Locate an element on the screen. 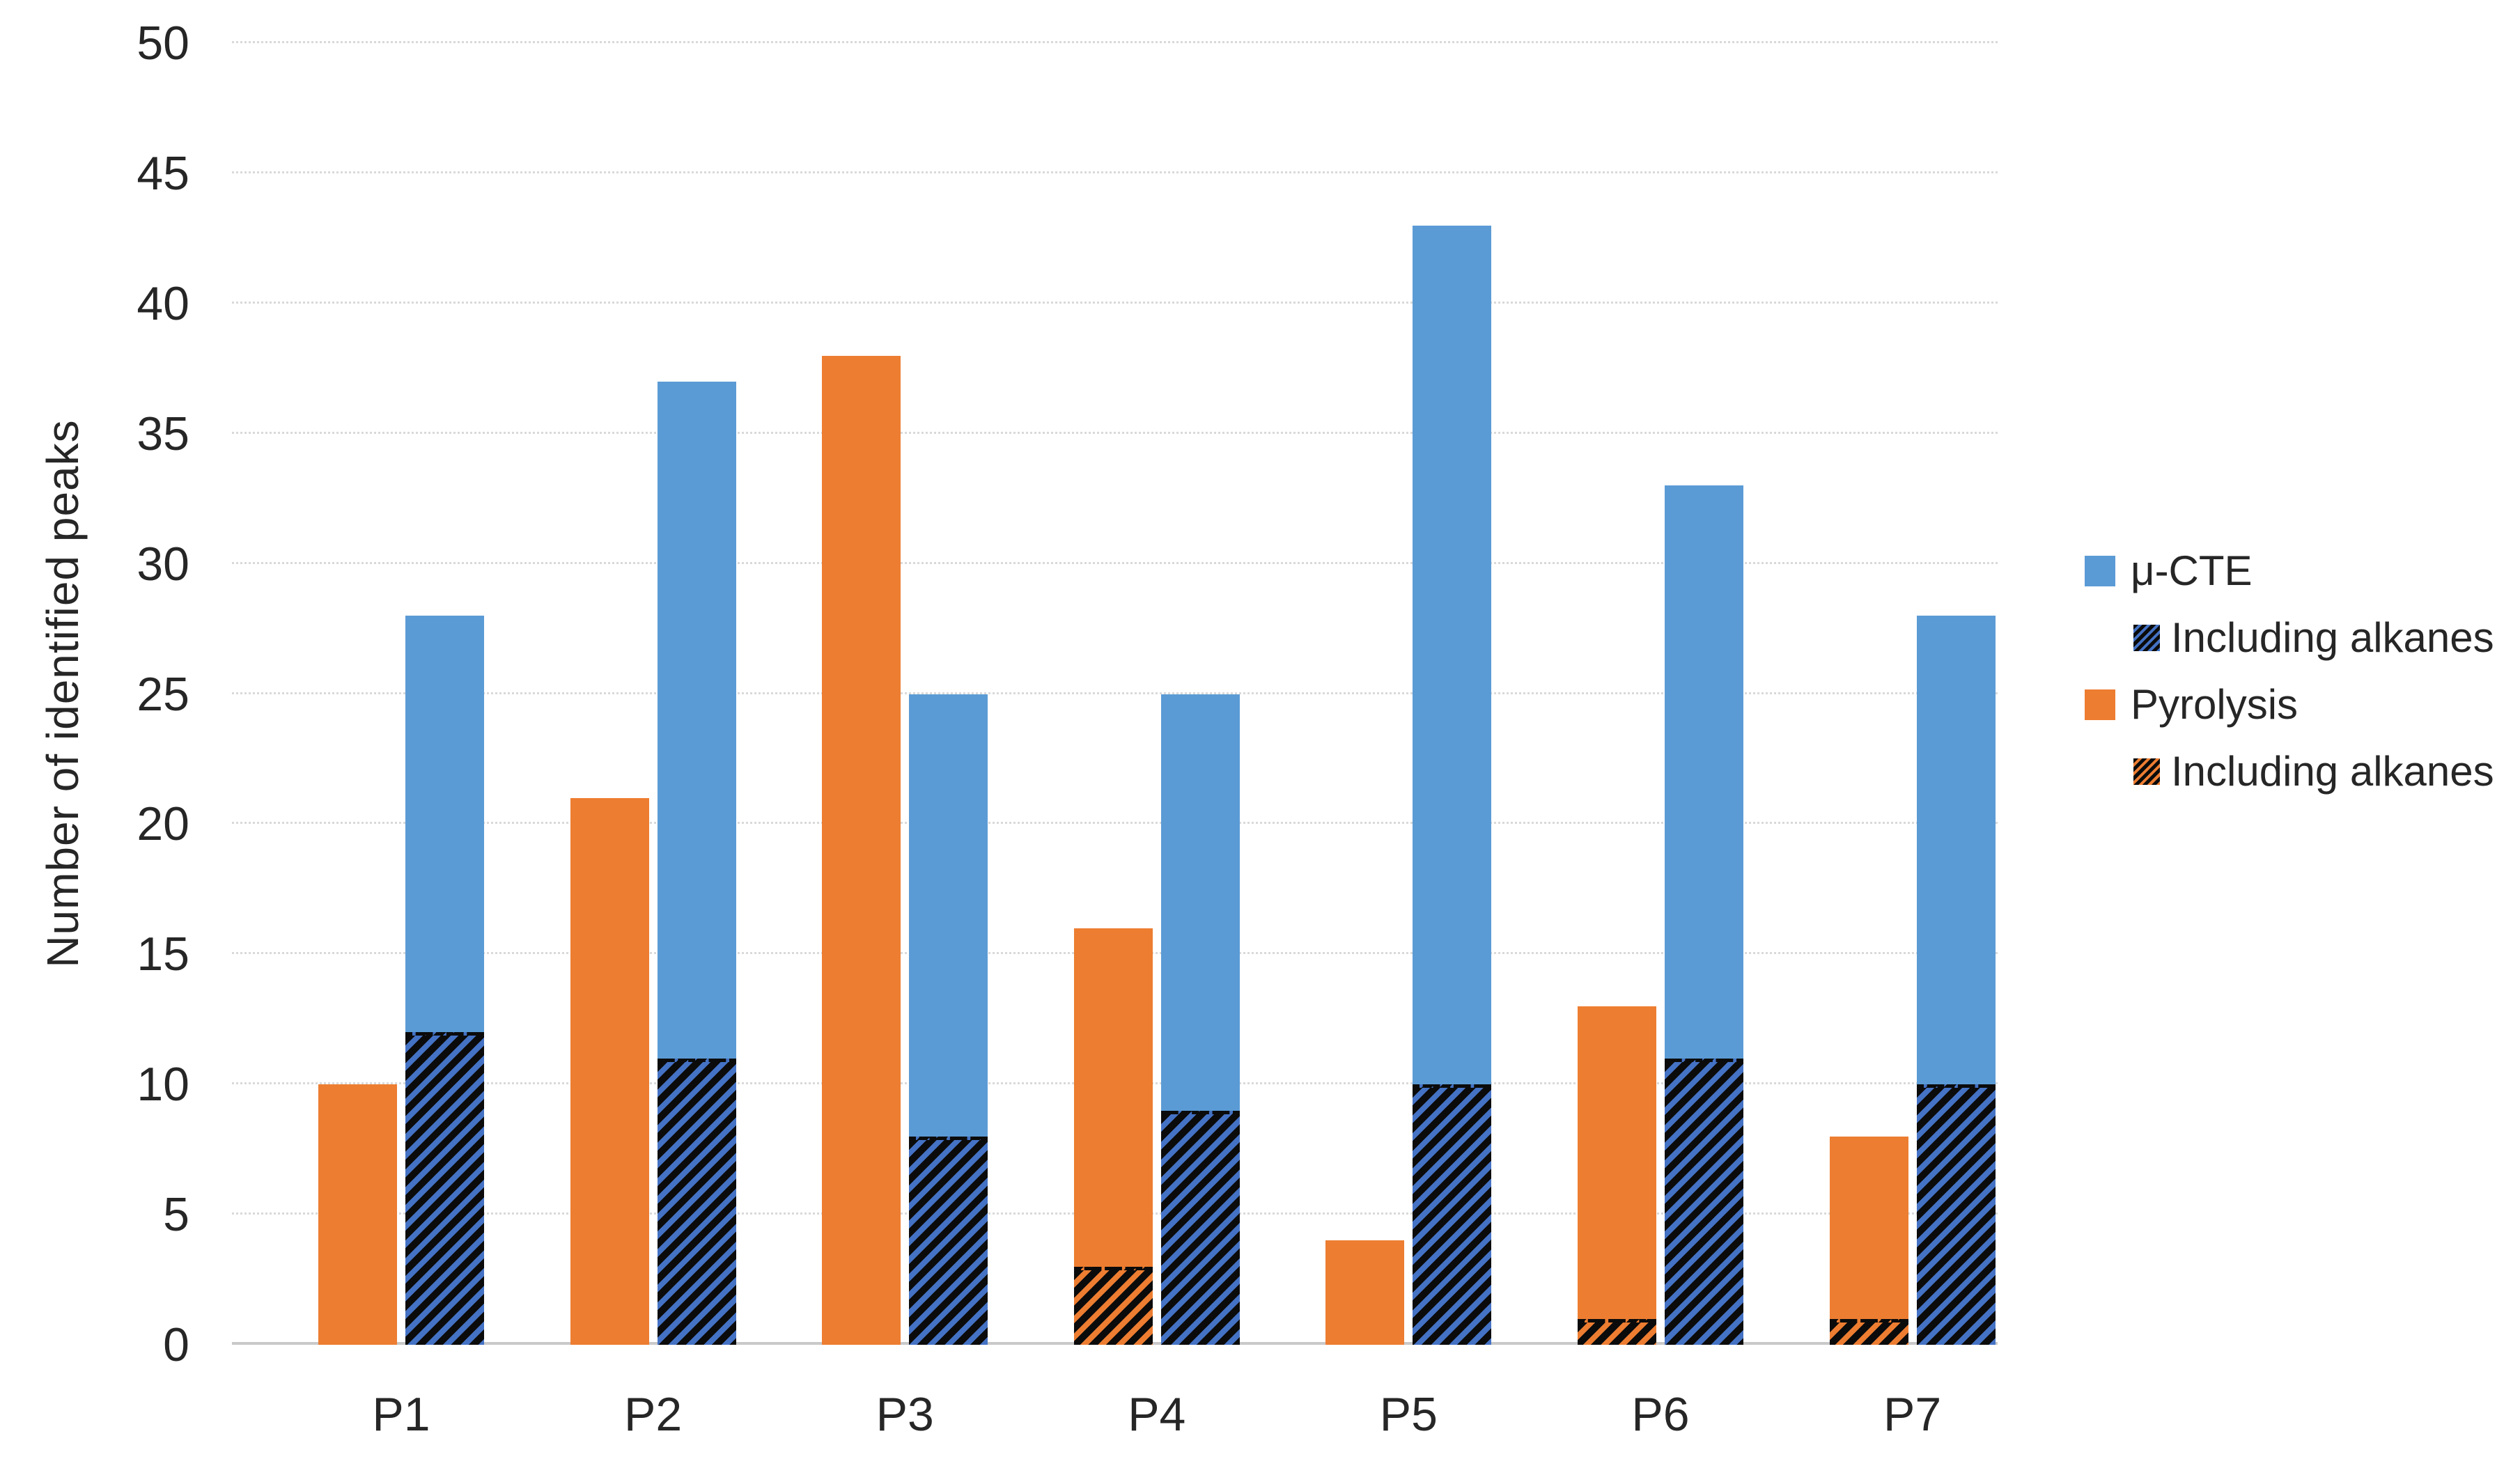 This screenshot has height=1459, width=2520. y-tick-label-5: 5 is located at coordinates (176, 1215).